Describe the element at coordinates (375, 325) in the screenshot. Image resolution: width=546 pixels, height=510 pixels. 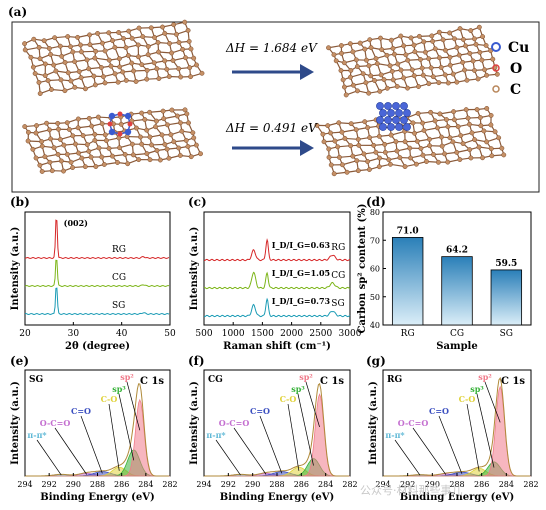
I see `y-tick-label: 40` at that location.